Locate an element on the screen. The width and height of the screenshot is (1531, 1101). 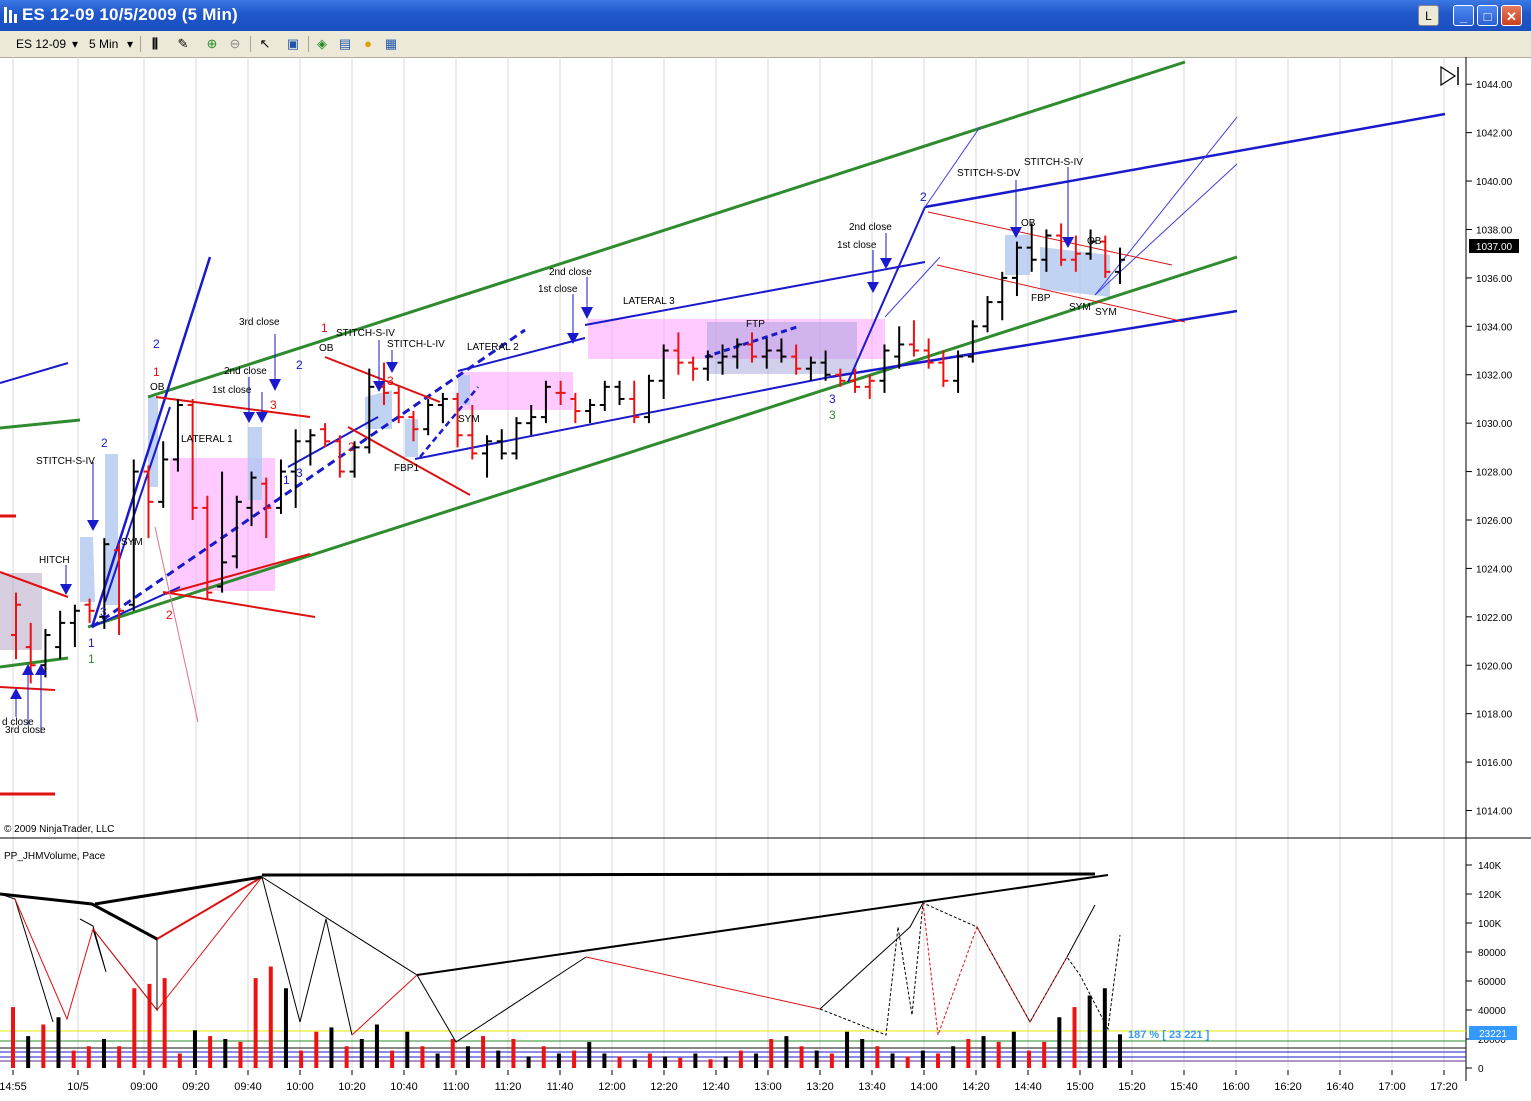
pace-readout: 187 % [ 23 221 ] is located at coordinates (1169, 1035).